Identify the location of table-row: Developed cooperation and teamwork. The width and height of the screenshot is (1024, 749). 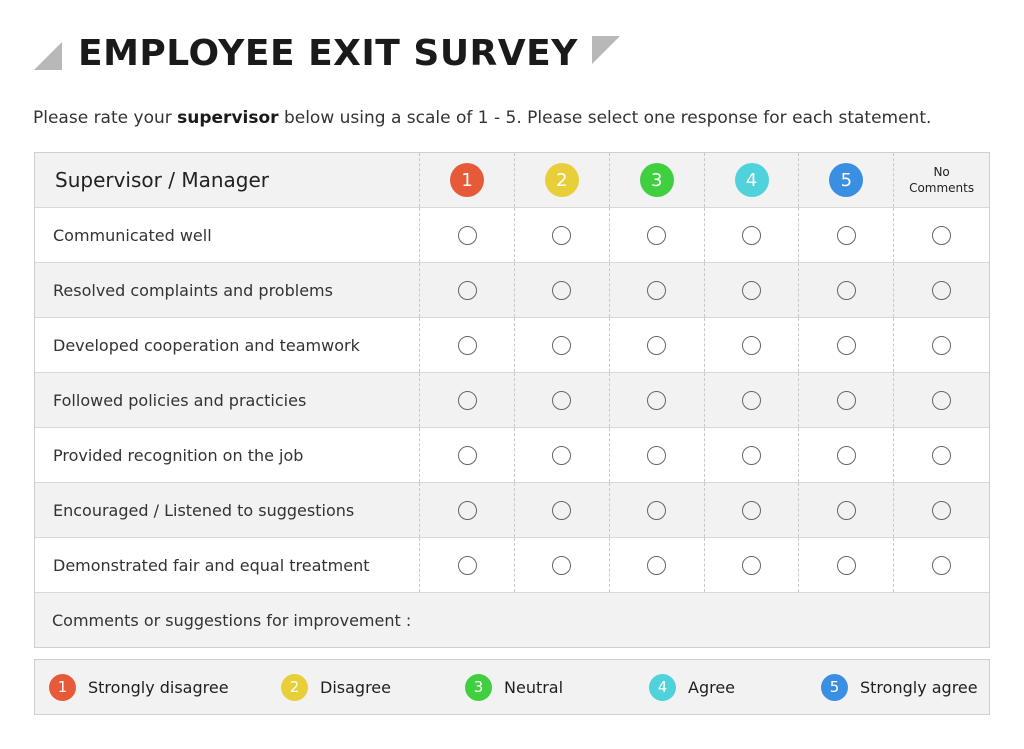
(512, 344).